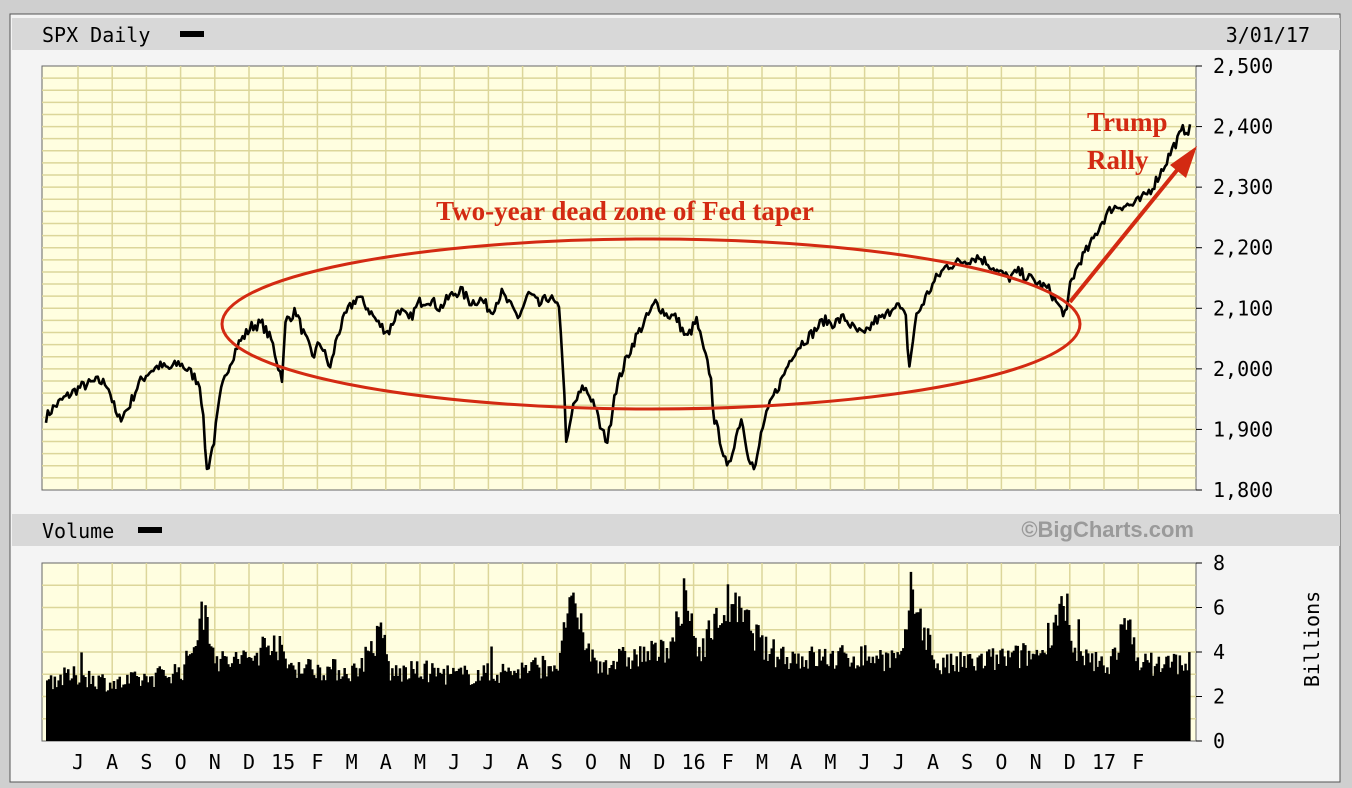  What do you see at coordinates (1219, 608) in the screenshot?
I see `volume-y-tick-label: 6` at bounding box center [1219, 608].